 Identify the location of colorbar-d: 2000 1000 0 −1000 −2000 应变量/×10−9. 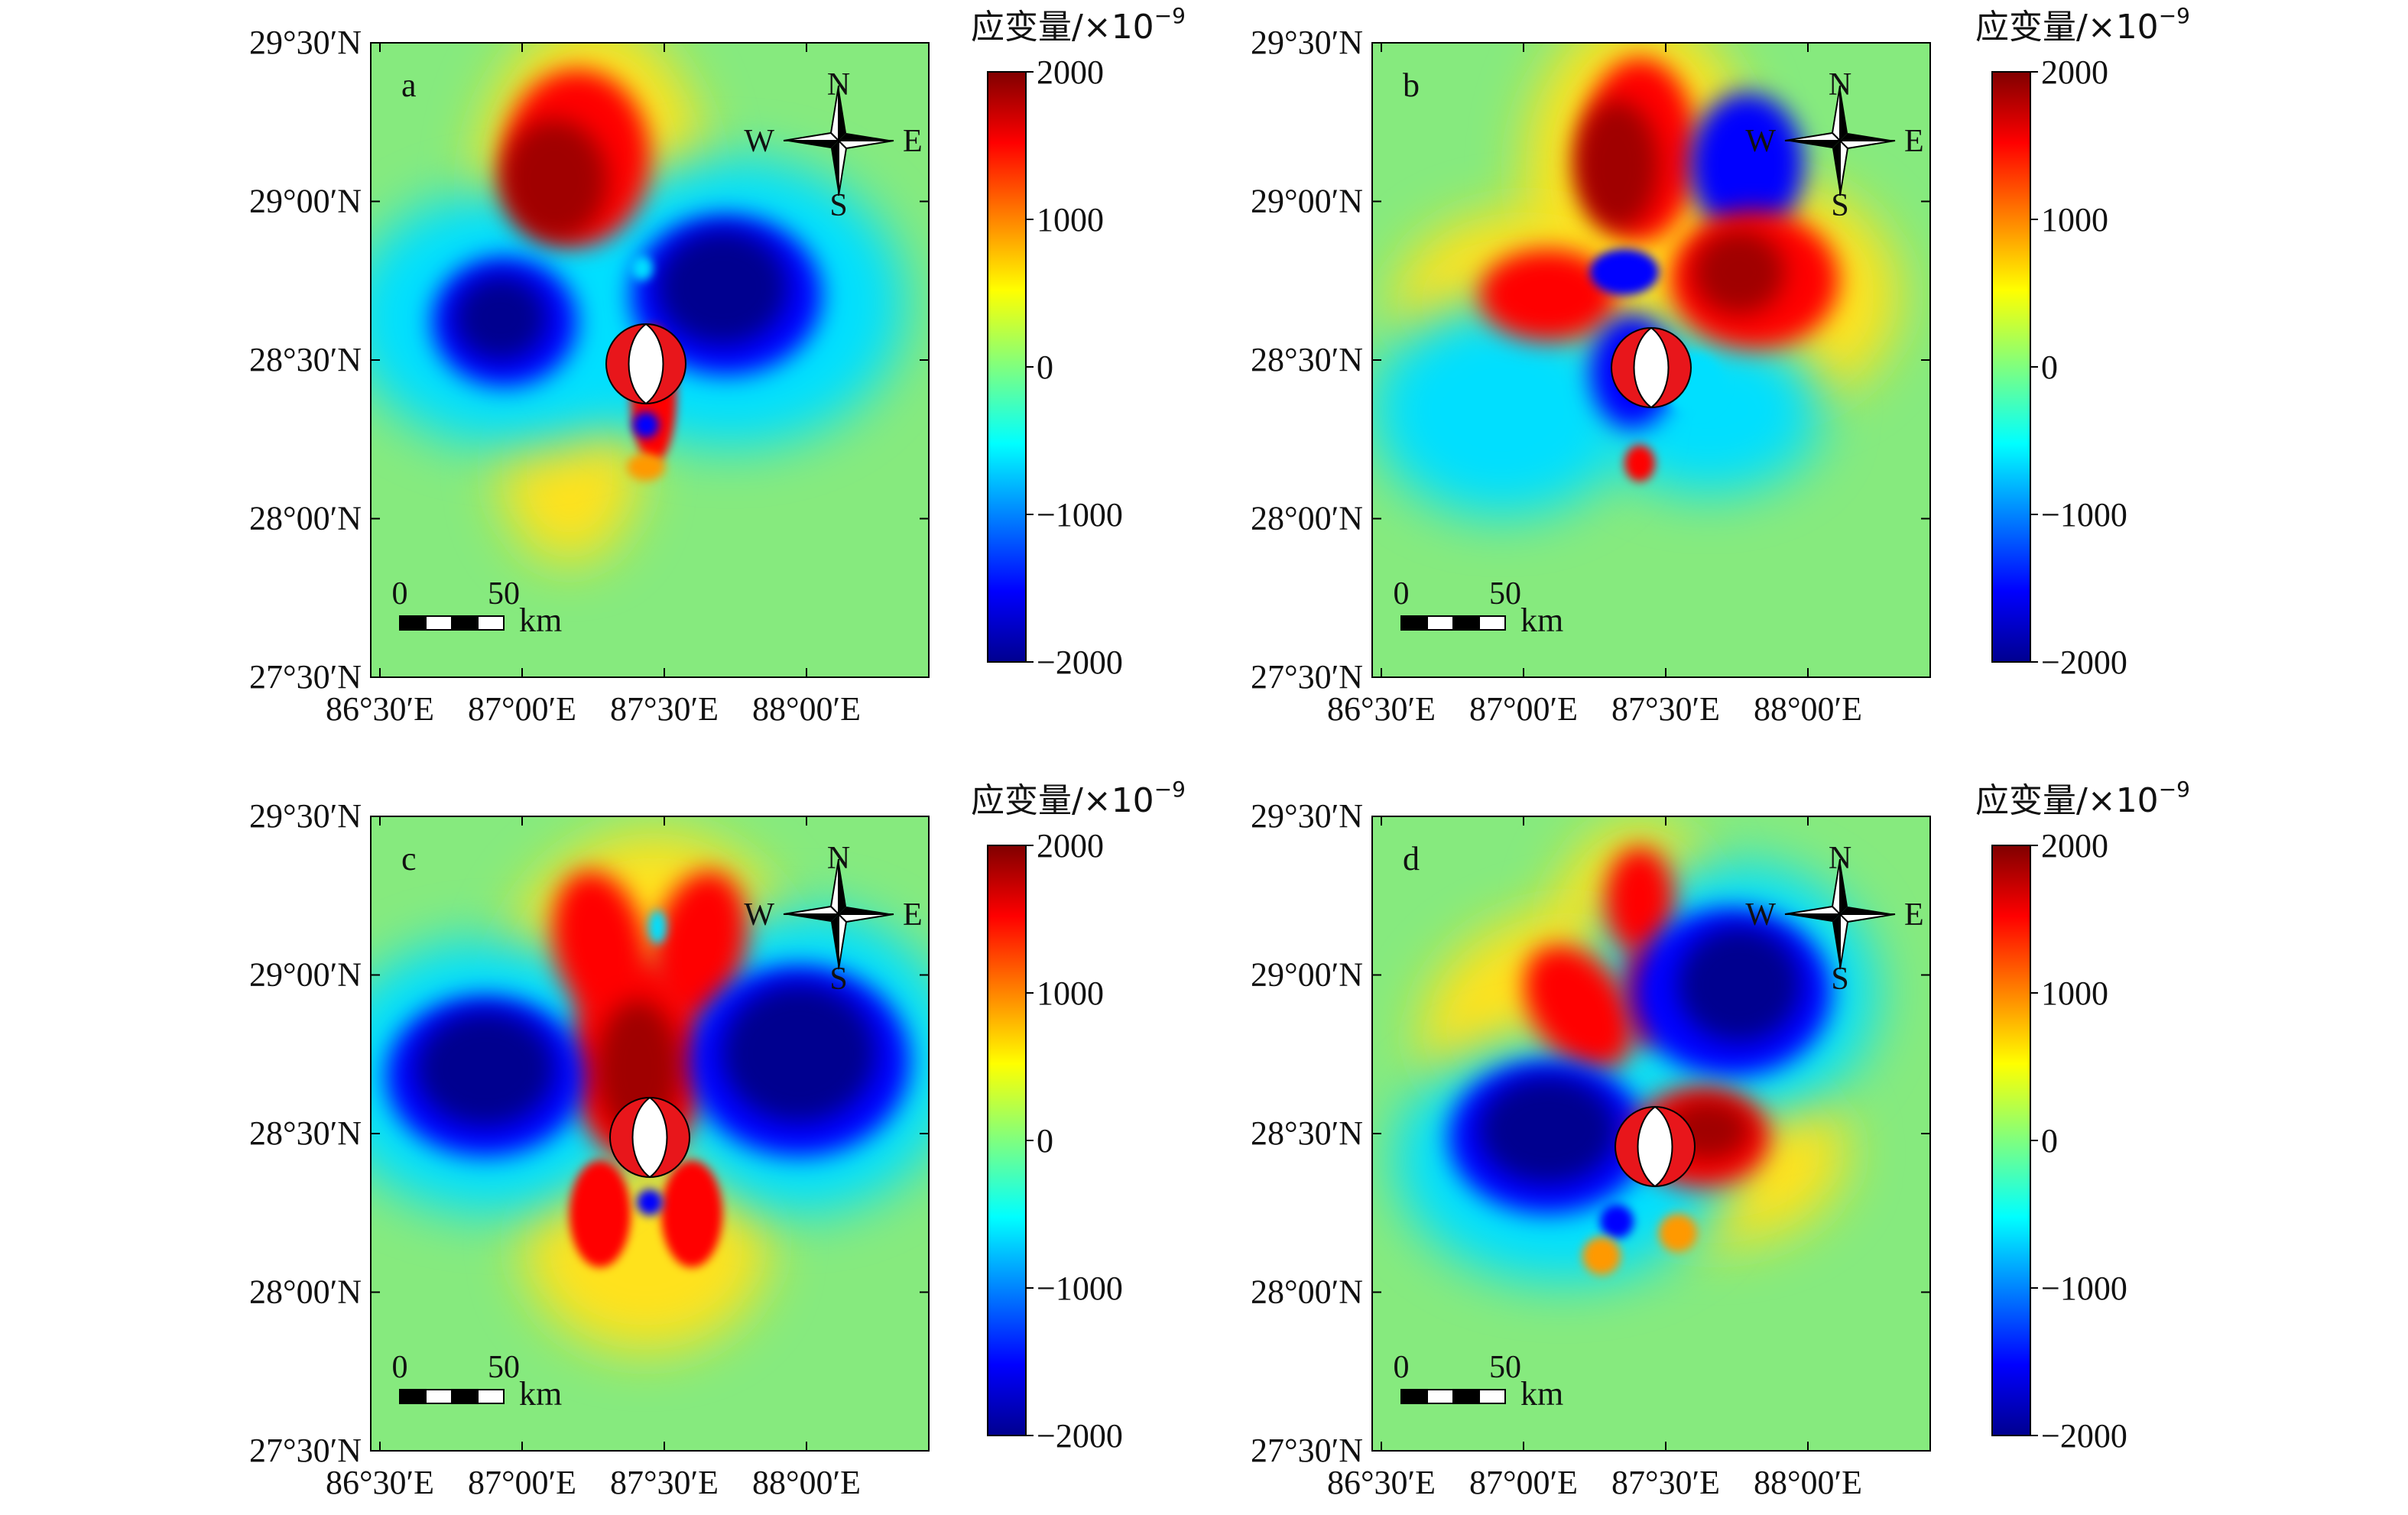
(2083, 1116).